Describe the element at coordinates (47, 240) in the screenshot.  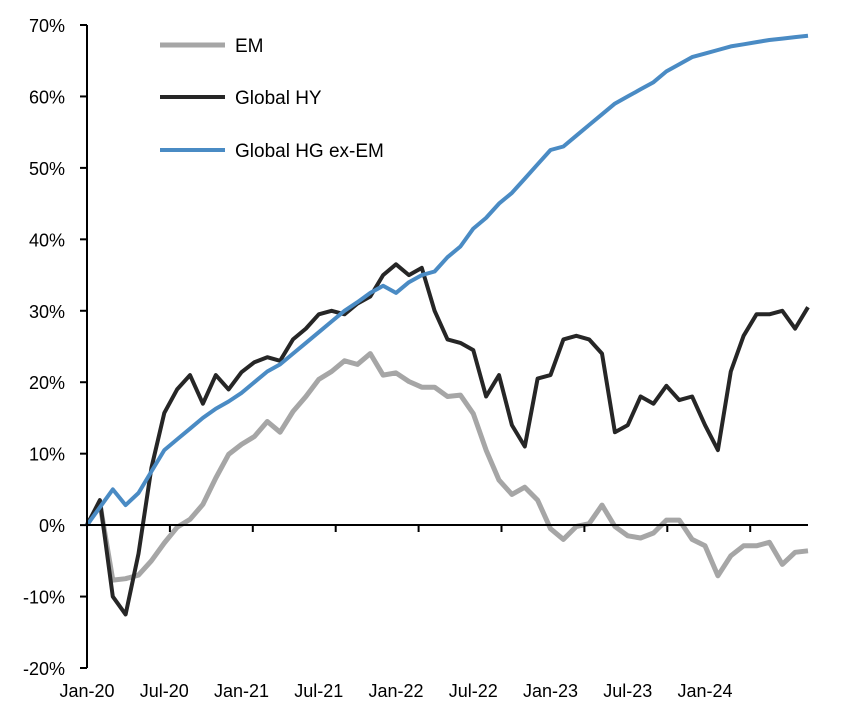
I see `y-tick-label: 40%` at that location.